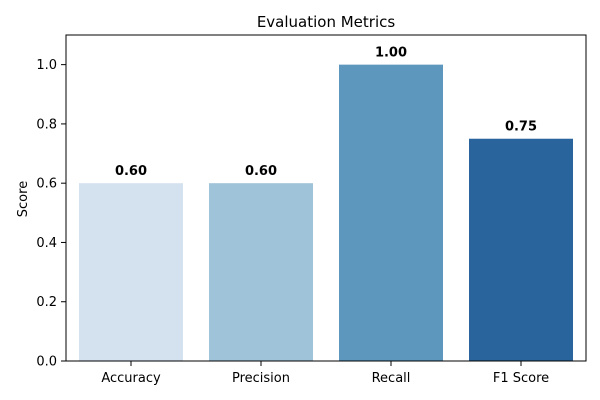 The image size is (600, 400). Describe the element at coordinates (521, 378) in the screenshot. I see `x-tick-label: F1 Score` at that location.